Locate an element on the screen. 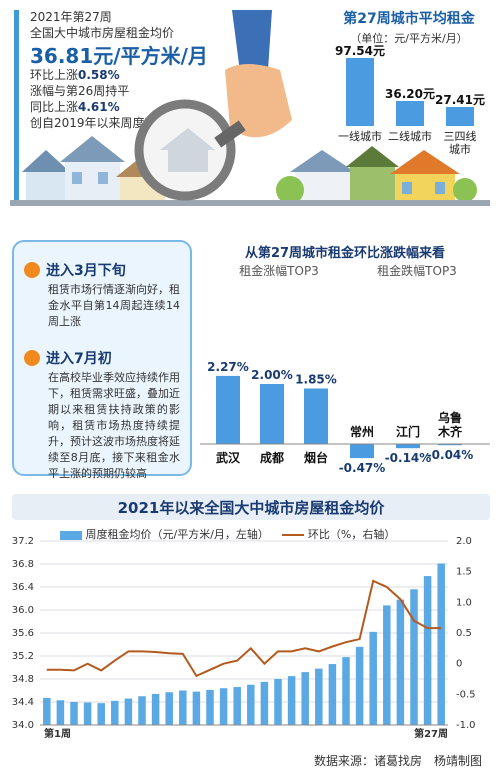 This screenshot has height=778, width=500. bottom-title-bar is located at coordinates (251, 507).